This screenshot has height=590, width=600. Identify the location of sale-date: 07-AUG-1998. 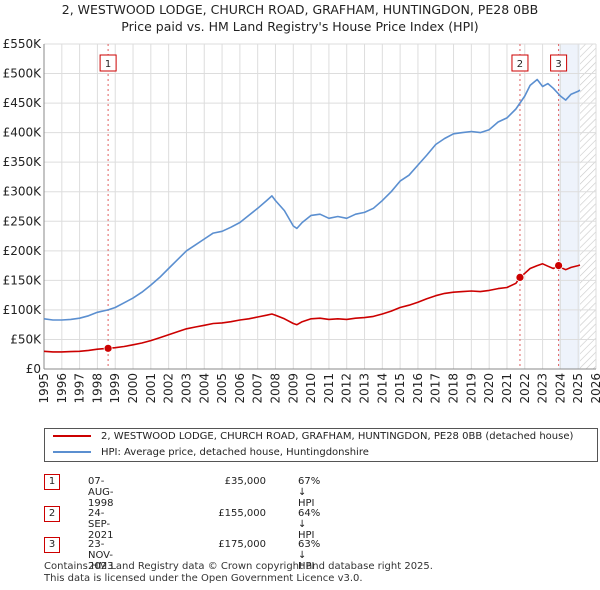
(101, 492).